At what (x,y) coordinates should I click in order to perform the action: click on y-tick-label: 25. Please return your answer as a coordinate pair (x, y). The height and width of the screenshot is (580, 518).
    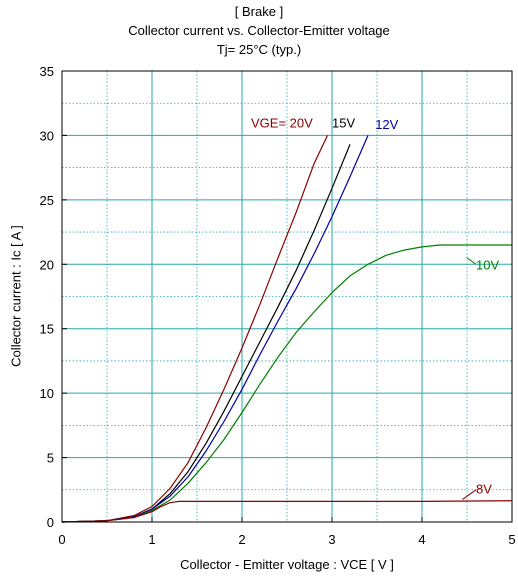
    Looking at the image, I should click on (47, 200).